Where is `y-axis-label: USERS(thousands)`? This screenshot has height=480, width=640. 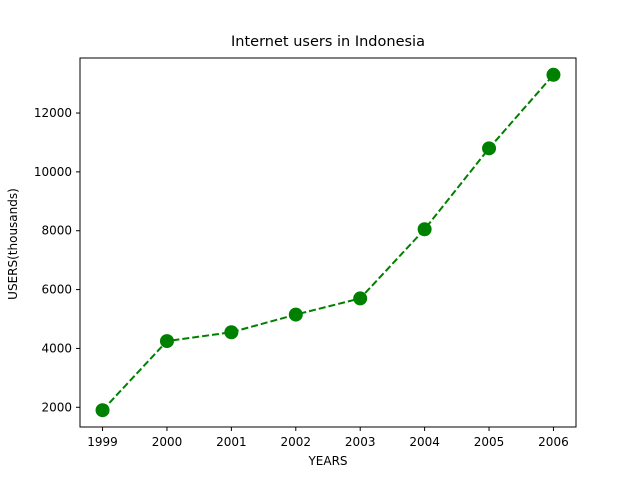
y-axis-label: USERS(thousands) is located at coordinates (13, 244).